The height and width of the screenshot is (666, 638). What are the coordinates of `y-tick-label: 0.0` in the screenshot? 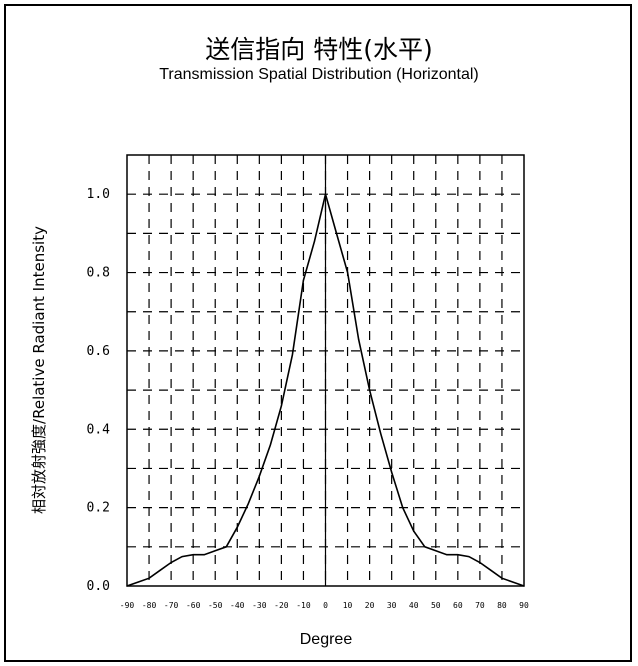 It's located at (98, 586).